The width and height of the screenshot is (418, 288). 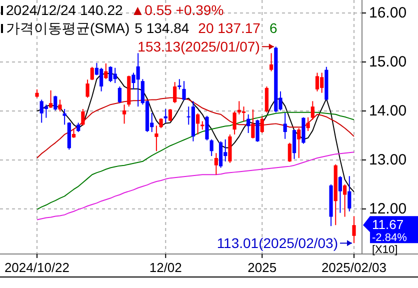 I want to click on y-tick-label: 12.00, so click(x=388, y=209).